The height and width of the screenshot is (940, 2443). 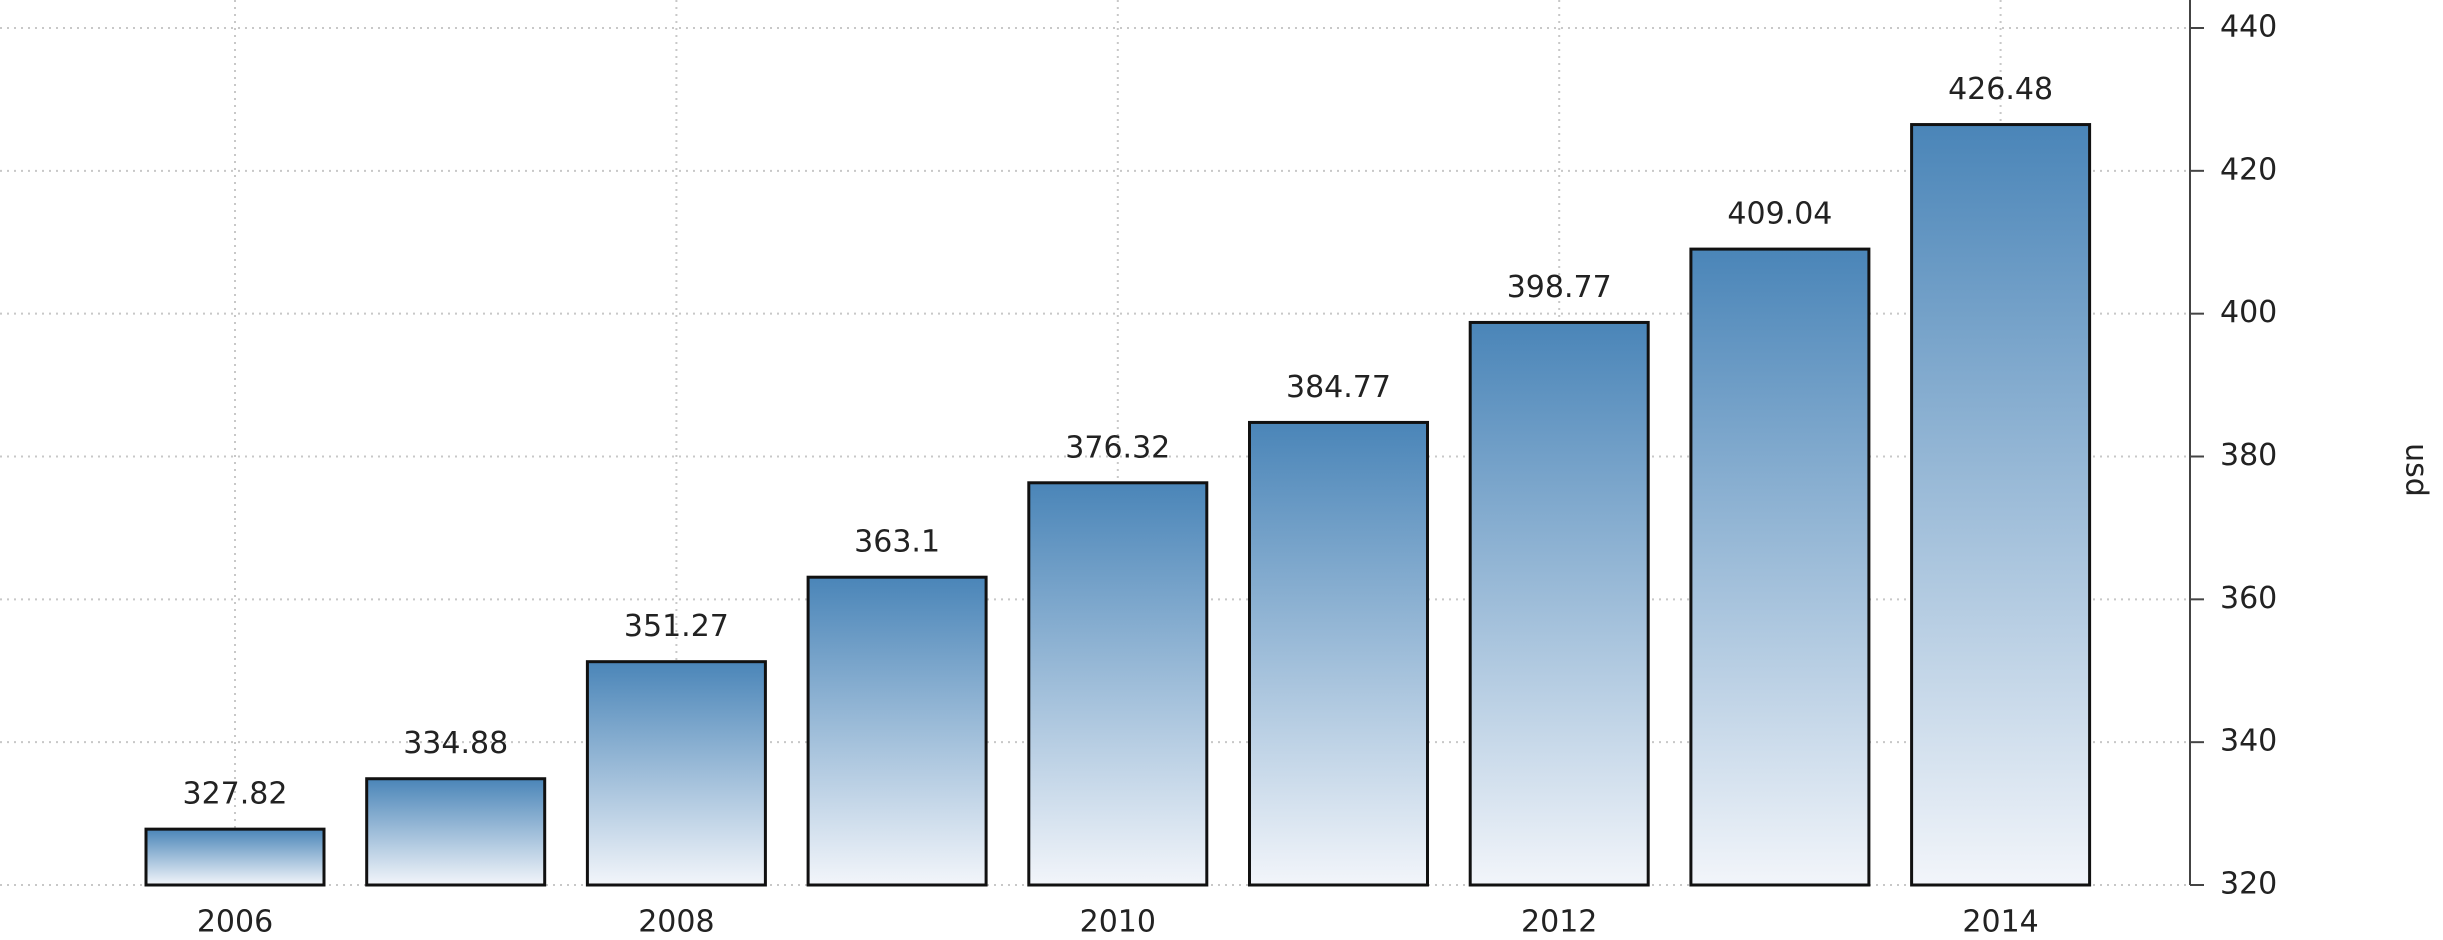 I want to click on x-tick-label: 2006, so click(x=235, y=922).